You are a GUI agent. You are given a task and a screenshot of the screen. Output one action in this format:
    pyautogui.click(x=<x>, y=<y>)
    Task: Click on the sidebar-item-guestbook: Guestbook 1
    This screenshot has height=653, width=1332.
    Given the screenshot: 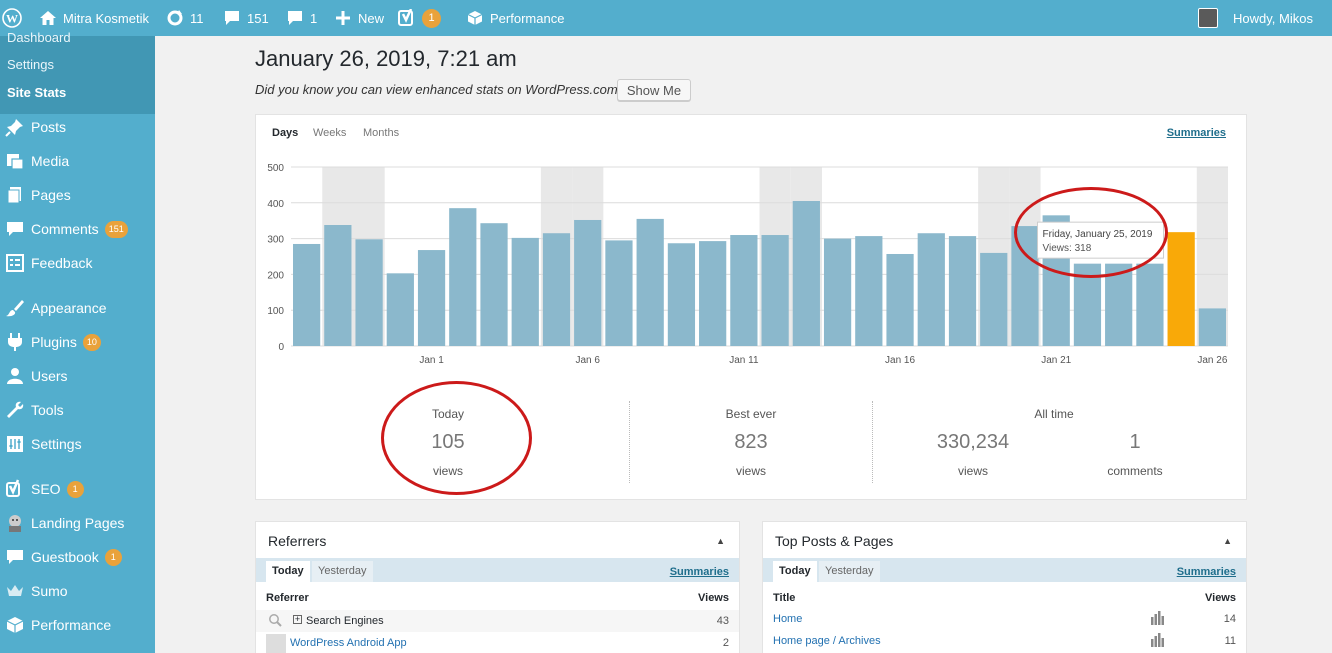 What is the action you would take?
    pyautogui.click(x=77, y=557)
    